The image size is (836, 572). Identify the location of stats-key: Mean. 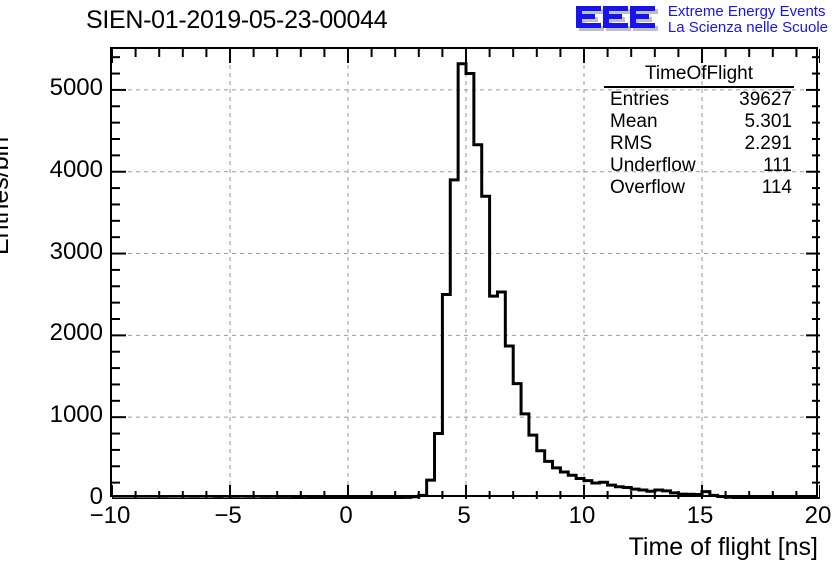
(634, 121).